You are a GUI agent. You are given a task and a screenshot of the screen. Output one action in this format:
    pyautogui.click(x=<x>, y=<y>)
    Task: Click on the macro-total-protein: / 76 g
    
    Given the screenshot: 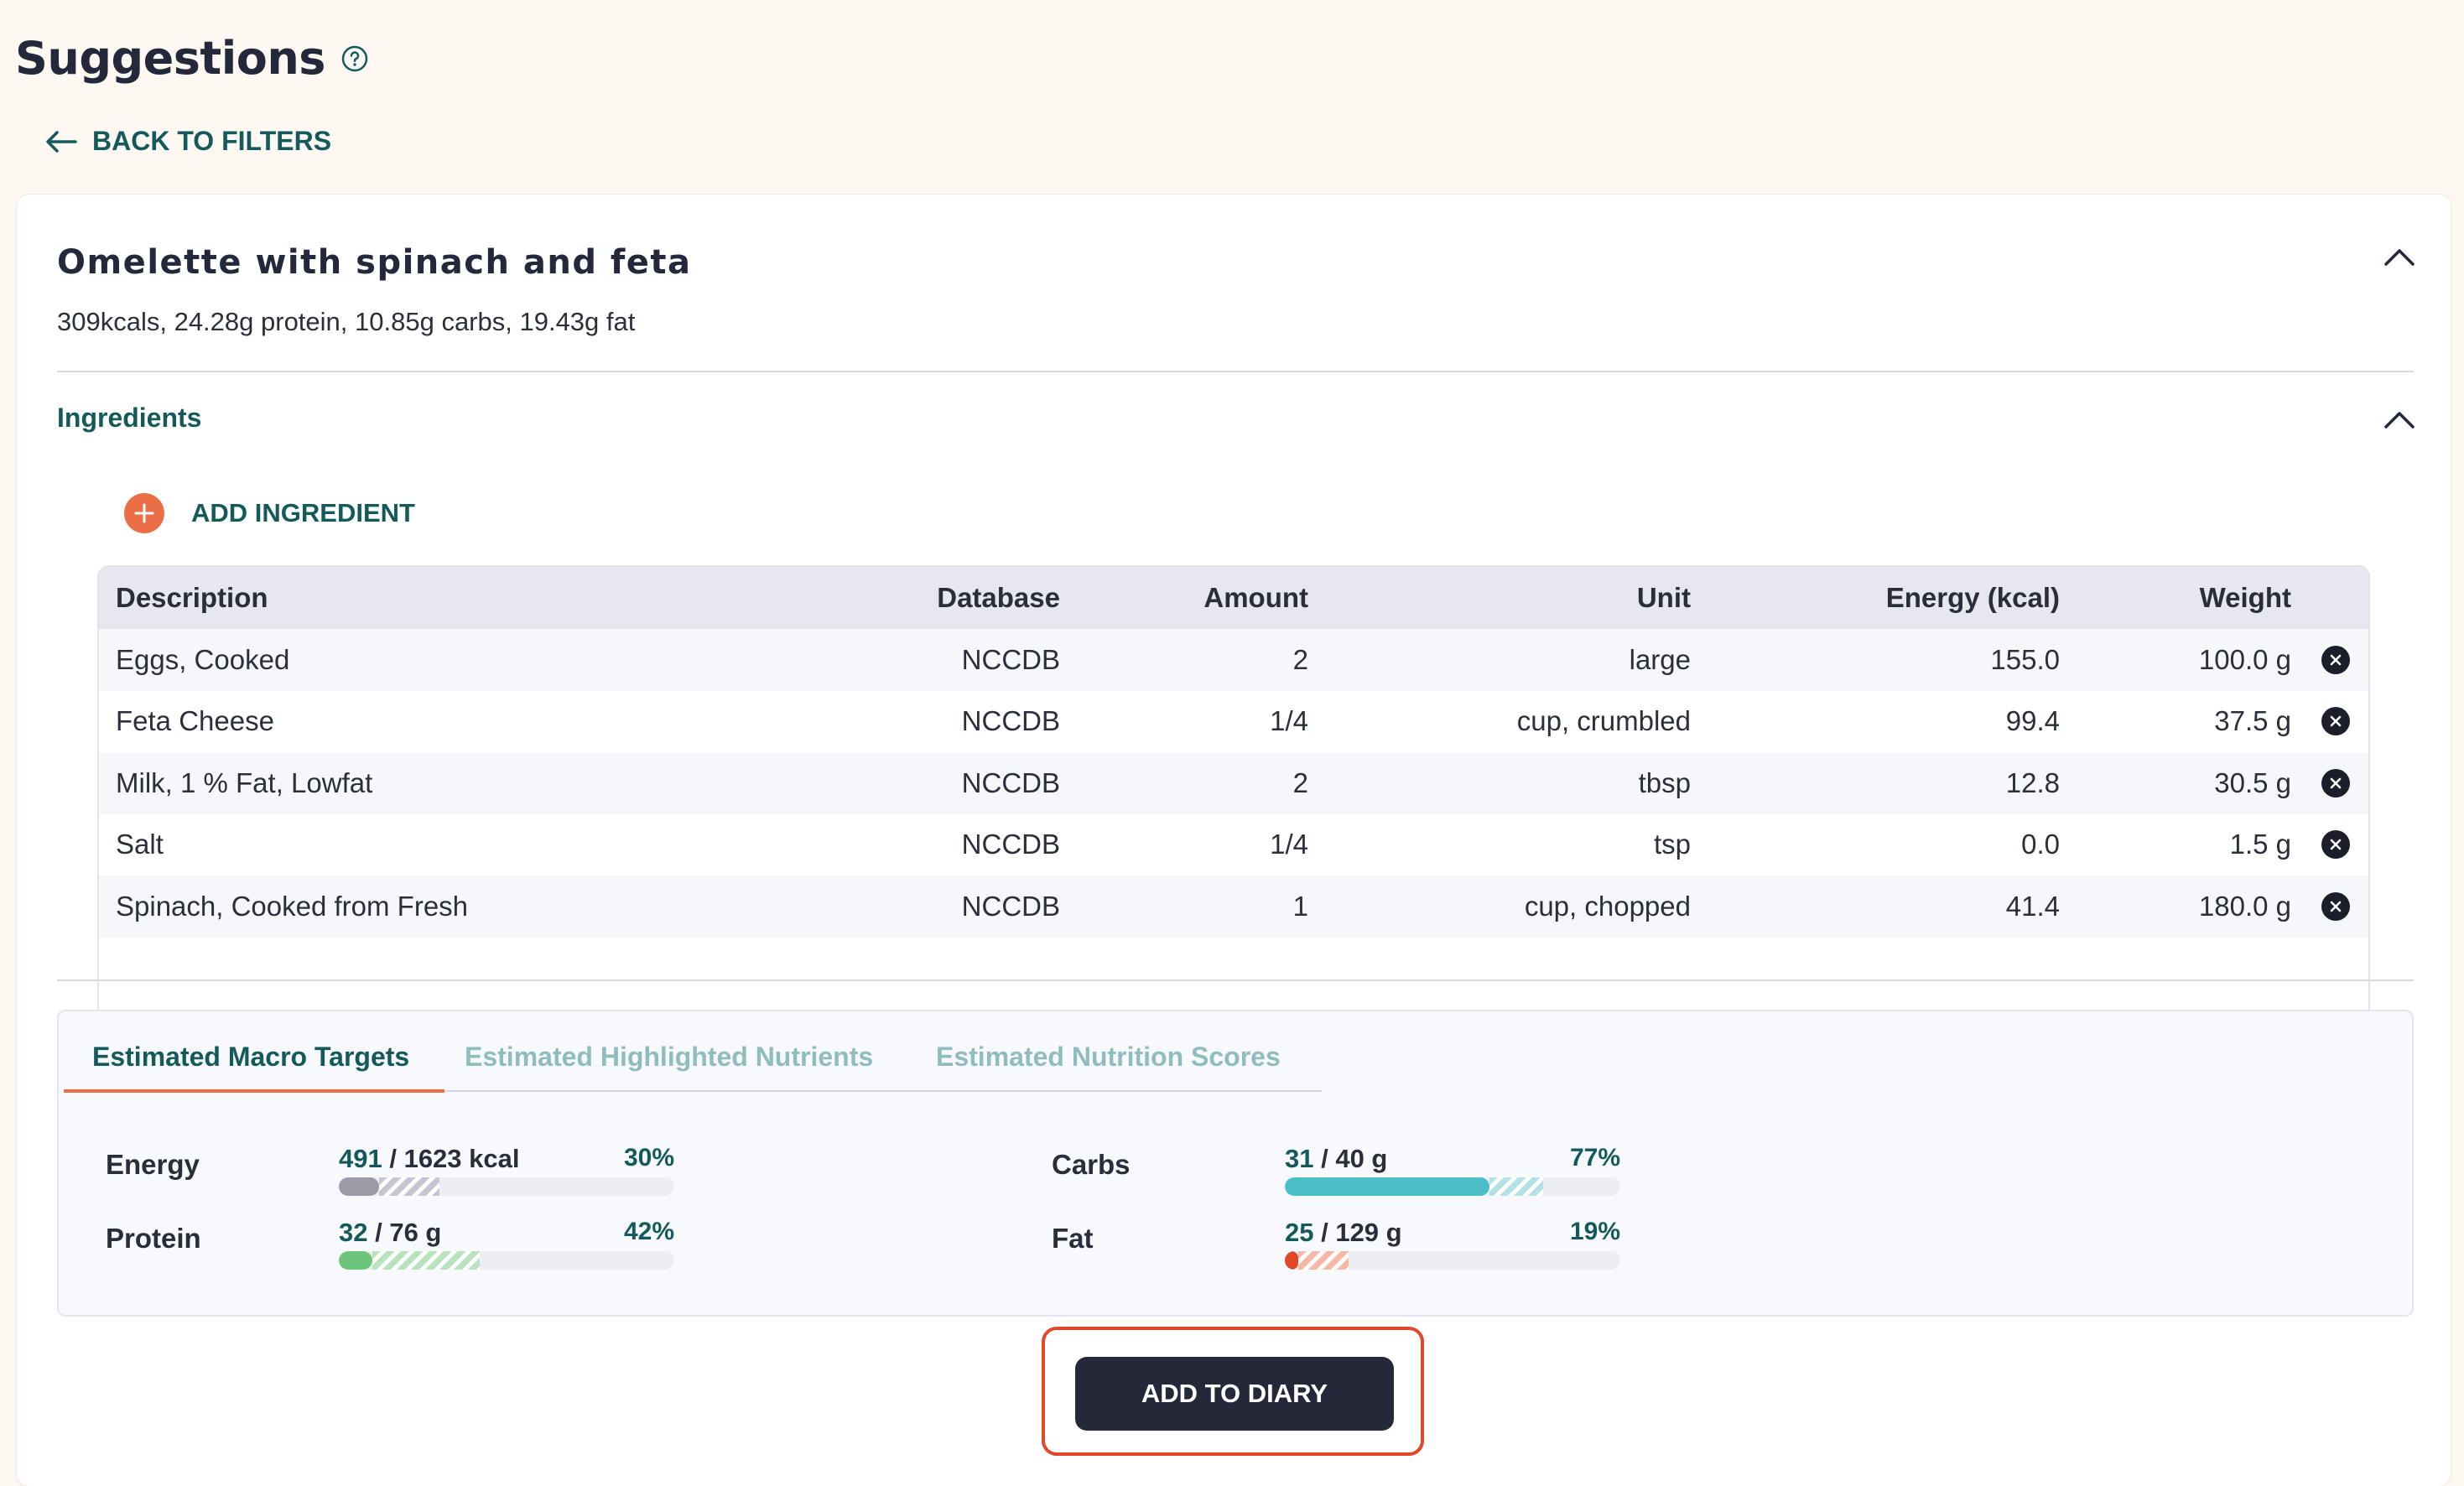 What is the action you would take?
    pyautogui.click(x=404, y=1232)
    